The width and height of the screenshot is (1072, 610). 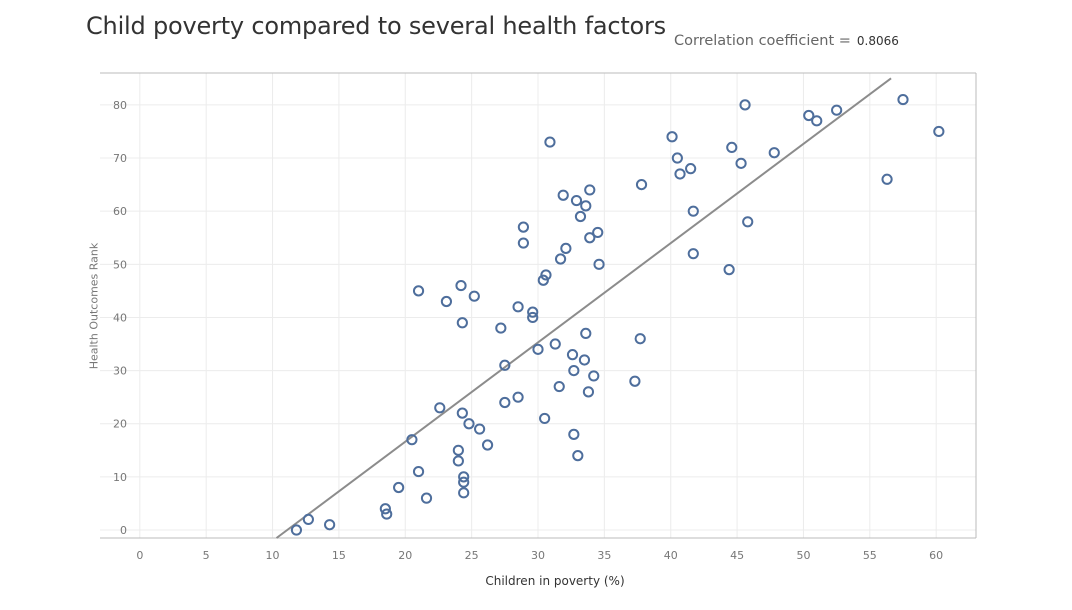 What do you see at coordinates (472, 555) in the screenshot?
I see `x-tick-label: 25` at bounding box center [472, 555].